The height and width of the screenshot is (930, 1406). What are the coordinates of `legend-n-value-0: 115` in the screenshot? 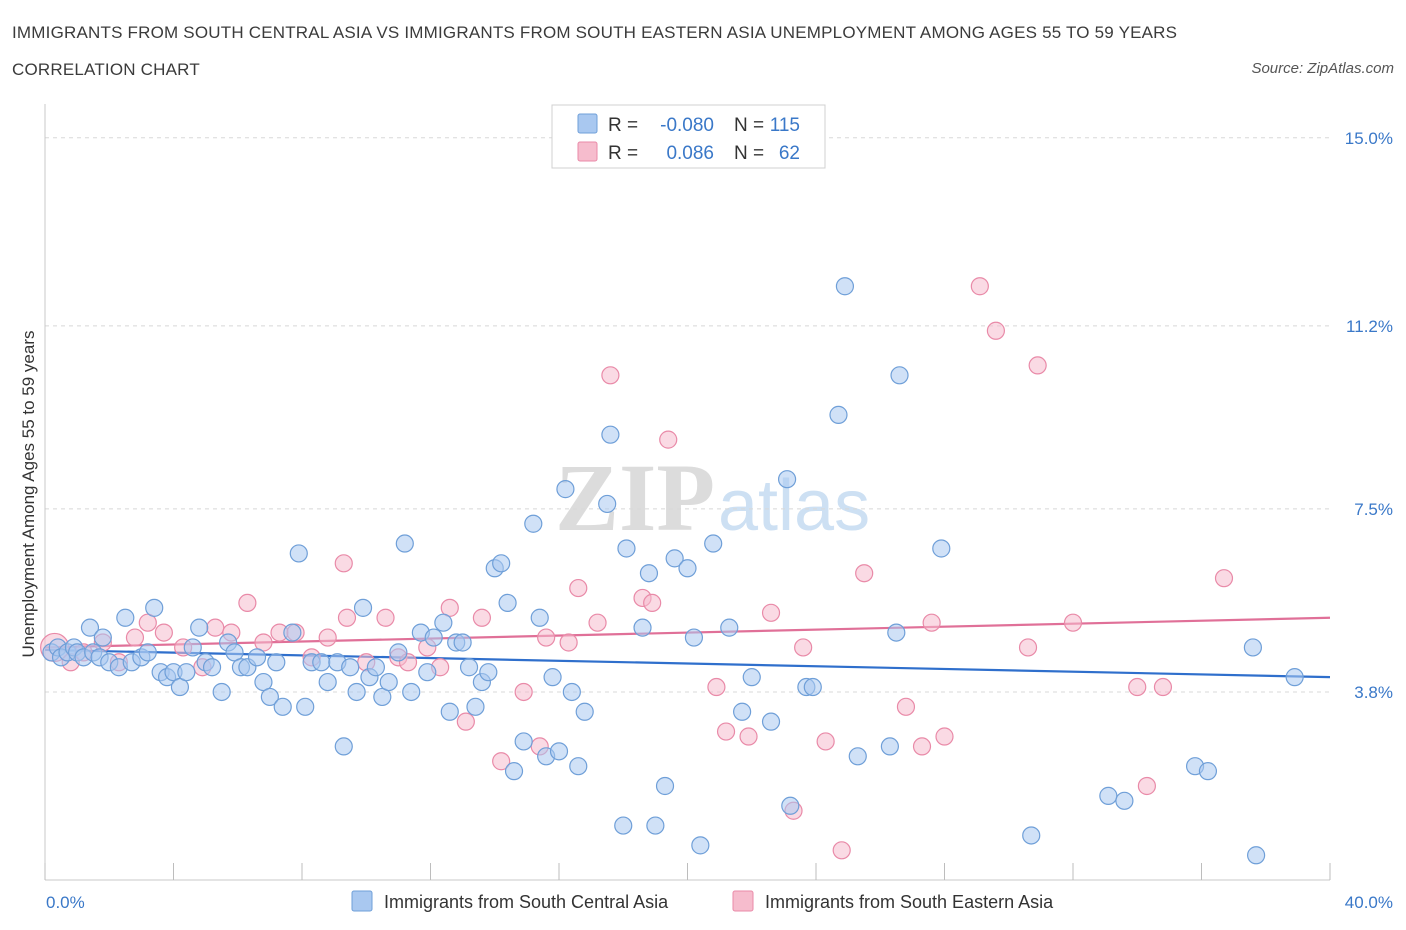 It's located at (785, 125).